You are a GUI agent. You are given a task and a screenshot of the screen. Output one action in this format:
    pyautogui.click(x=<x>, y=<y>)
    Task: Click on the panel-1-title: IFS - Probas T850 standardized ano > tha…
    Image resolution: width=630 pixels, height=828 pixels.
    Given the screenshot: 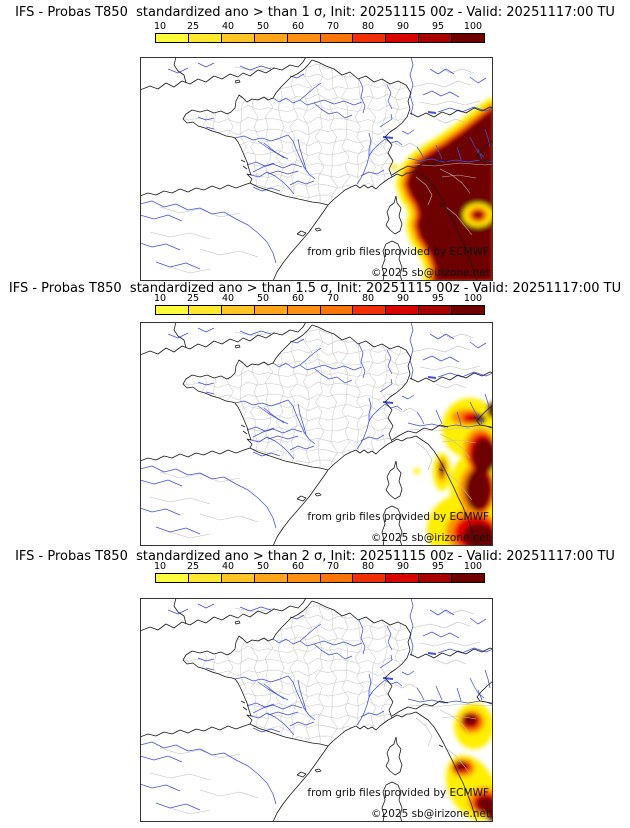 What is the action you would take?
    pyautogui.click(x=315, y=12)
    